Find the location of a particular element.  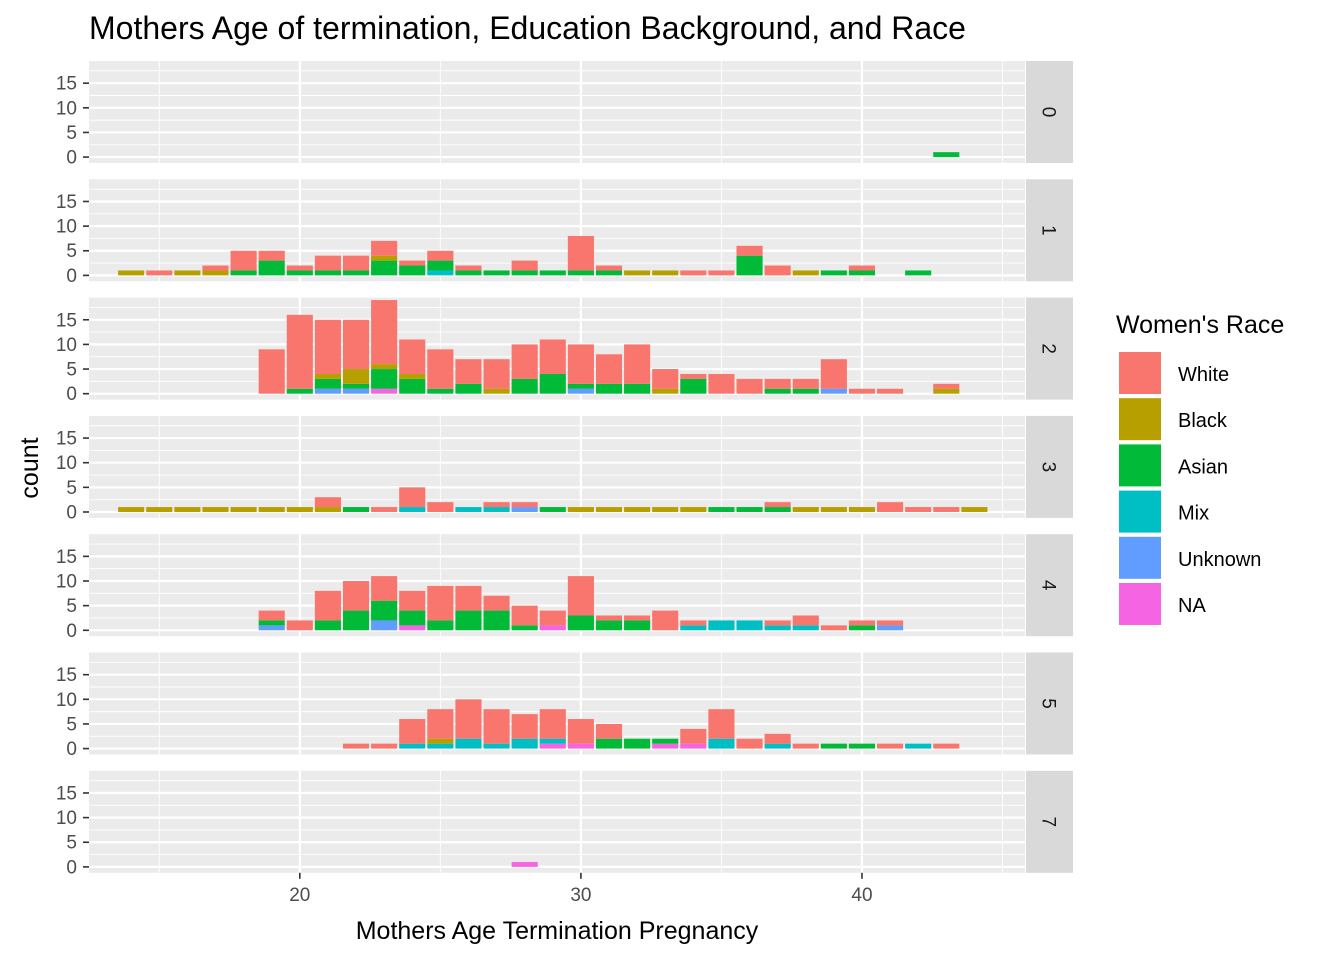

facet-panel-2: 0 5 10 15 2 is located at coordinates (564, 351).